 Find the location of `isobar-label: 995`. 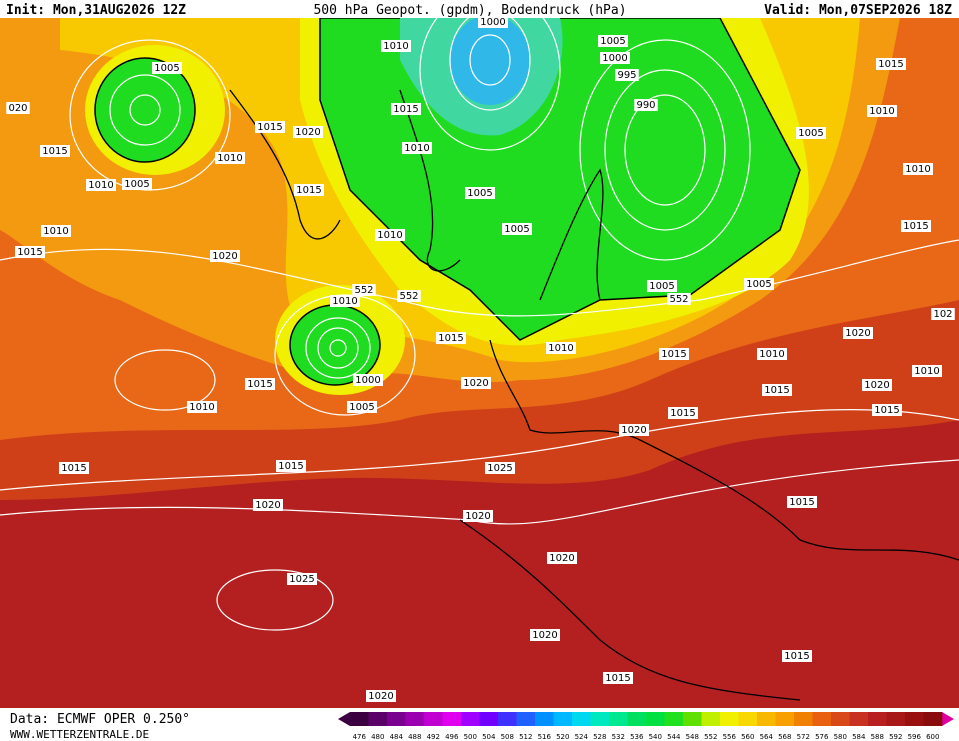

isobar-label: 995 is located at coordinates (626, 75).